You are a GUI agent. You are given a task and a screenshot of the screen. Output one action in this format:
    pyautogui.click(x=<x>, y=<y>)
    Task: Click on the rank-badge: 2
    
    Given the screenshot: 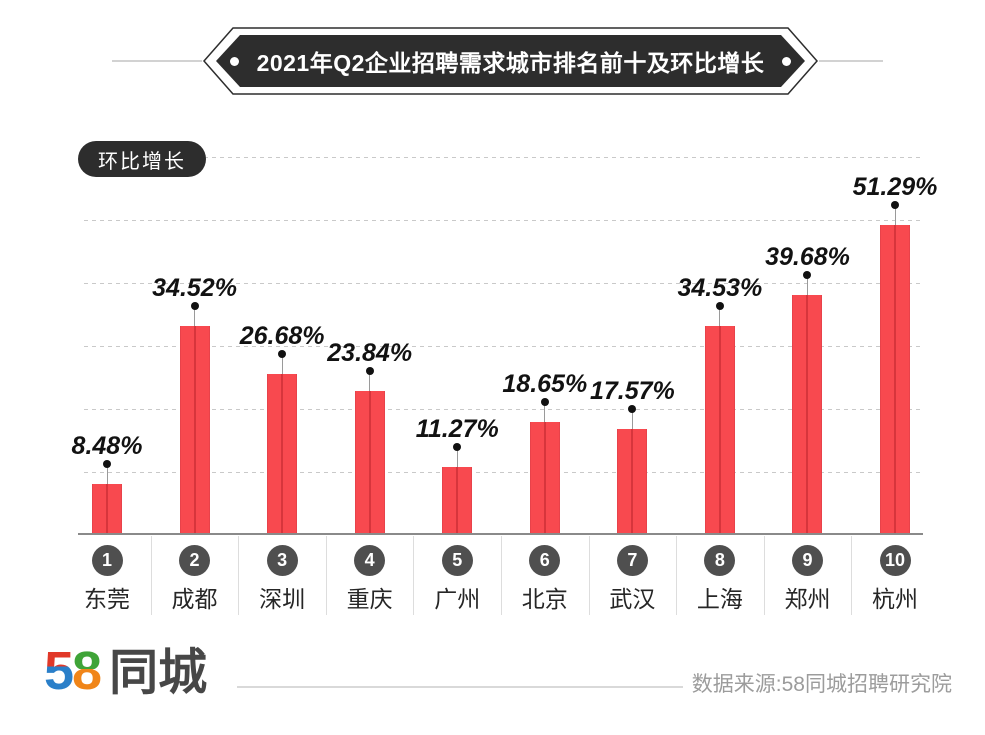 What is the action you would take?
    pyautogui.click(x=195, y=560)
    